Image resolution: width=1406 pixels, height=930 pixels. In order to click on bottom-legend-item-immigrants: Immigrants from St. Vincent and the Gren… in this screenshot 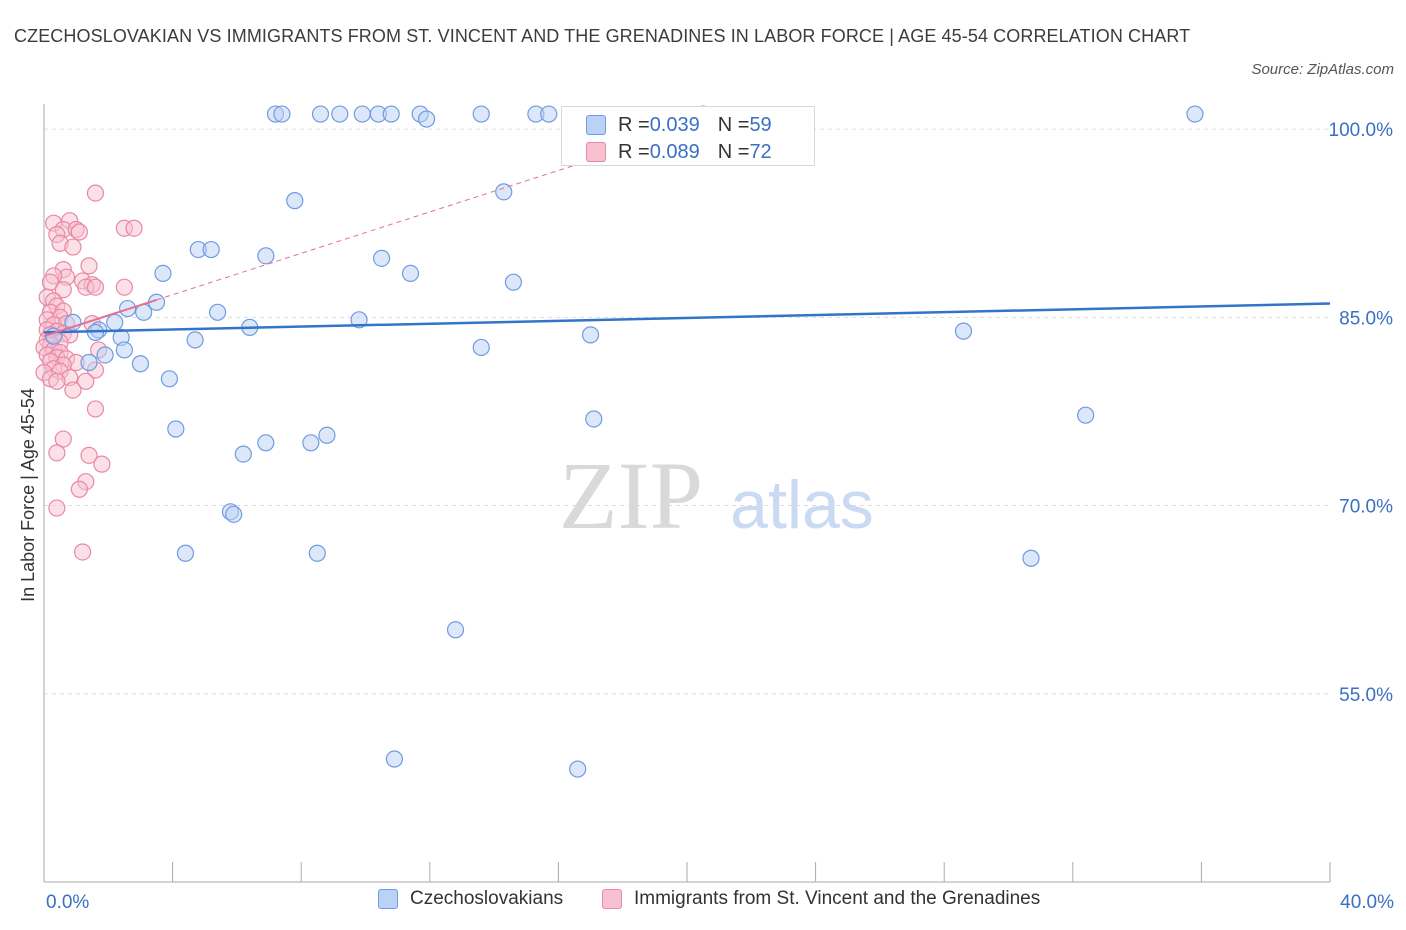, I will do `click(821, 899)`.